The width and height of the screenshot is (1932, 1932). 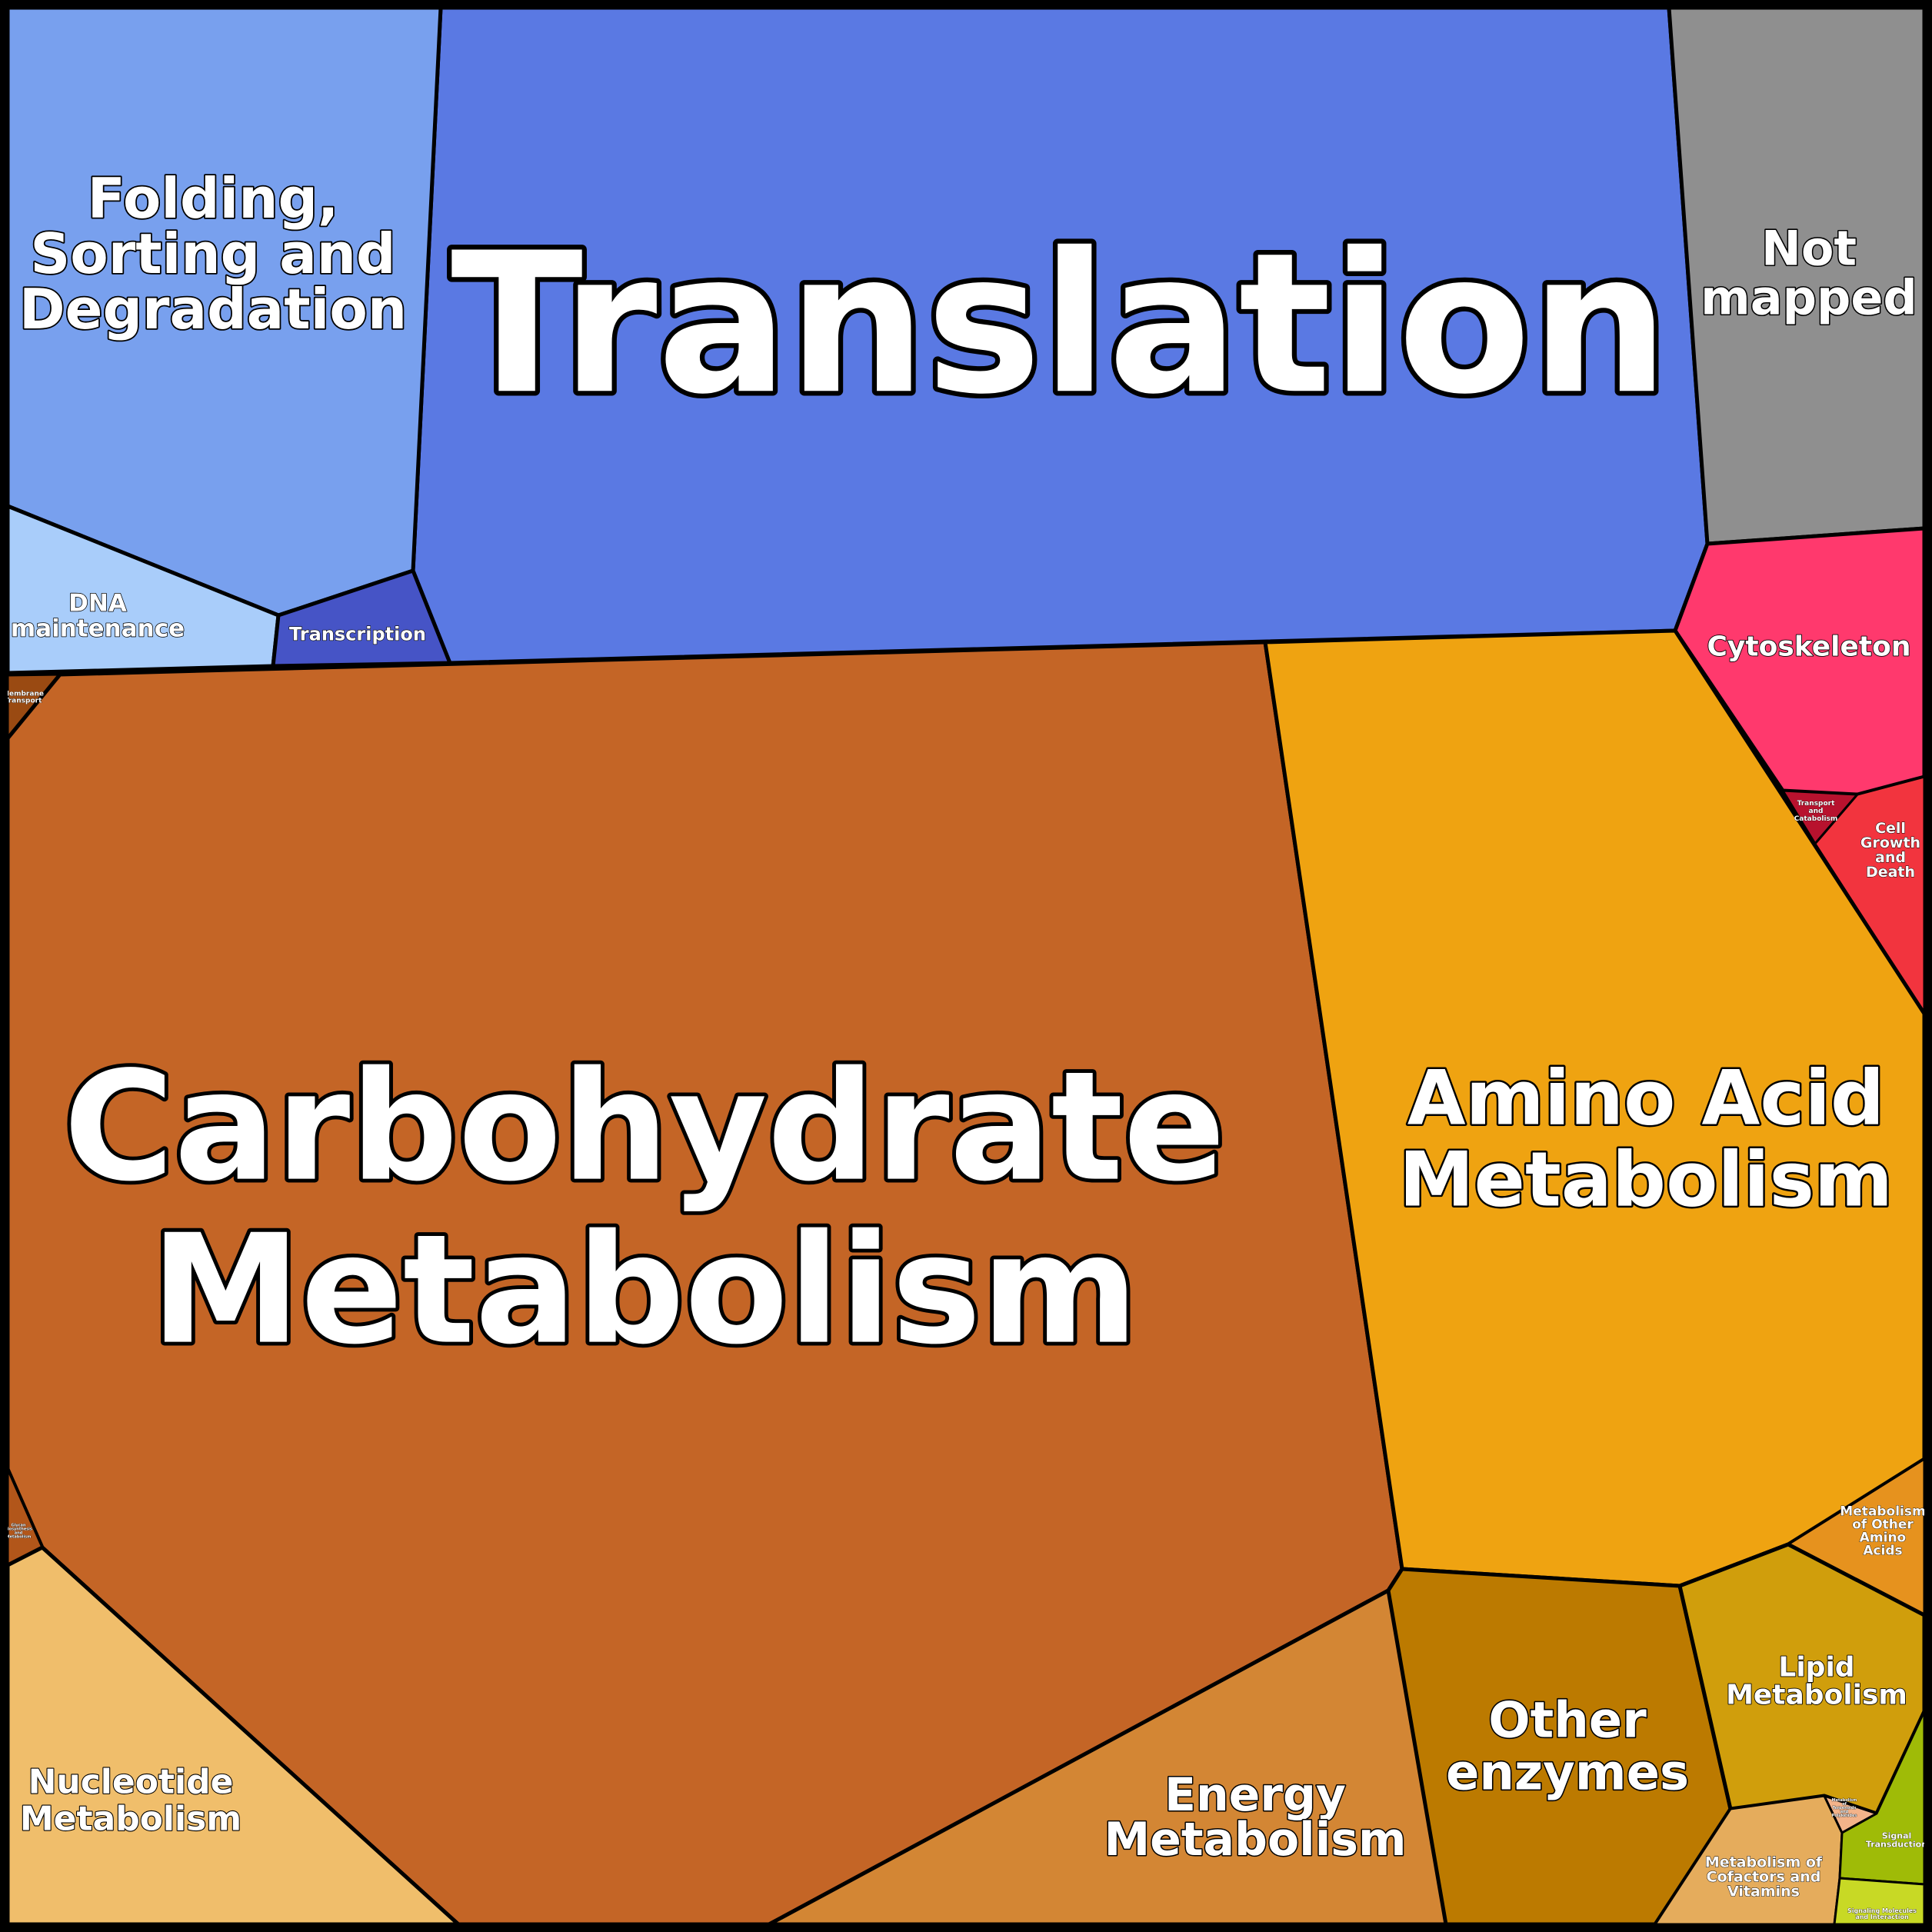 What do you see at coordinates (1809, 249) in the screenshot?
I see `label-line: Not` at bounding box center [1809, 249].